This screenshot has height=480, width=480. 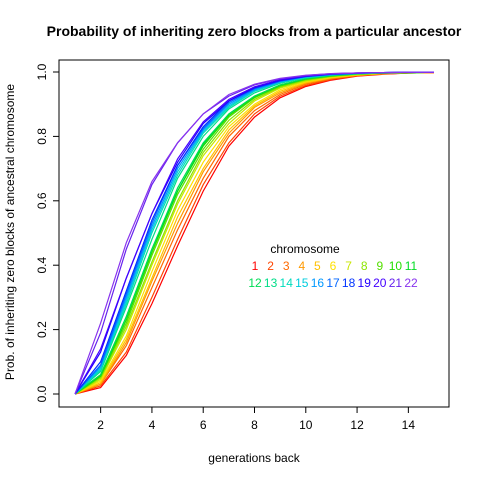 I want to click on legend-entry-chromosome-3: 3, so click(x=286, y=266).